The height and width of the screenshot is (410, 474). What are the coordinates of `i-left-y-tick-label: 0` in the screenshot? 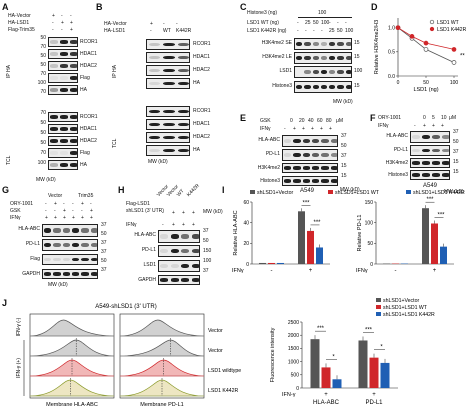 It's located at (247, 265).